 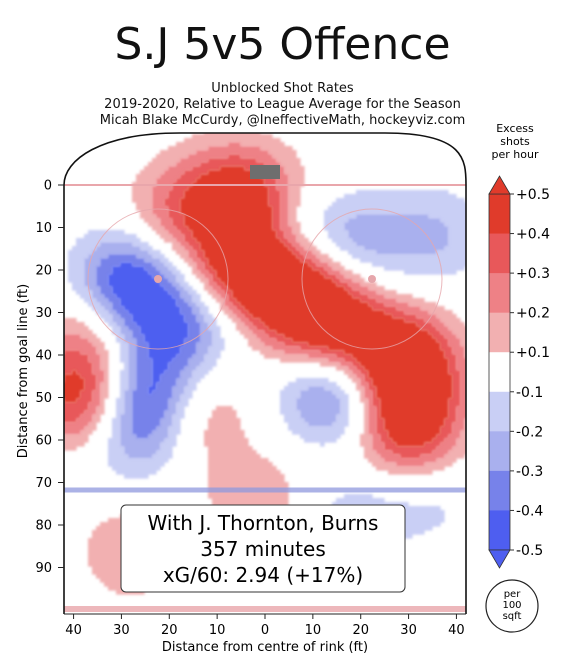 I want to click on colorbar-tick-label: -0.5, so click(x=529, y=551).